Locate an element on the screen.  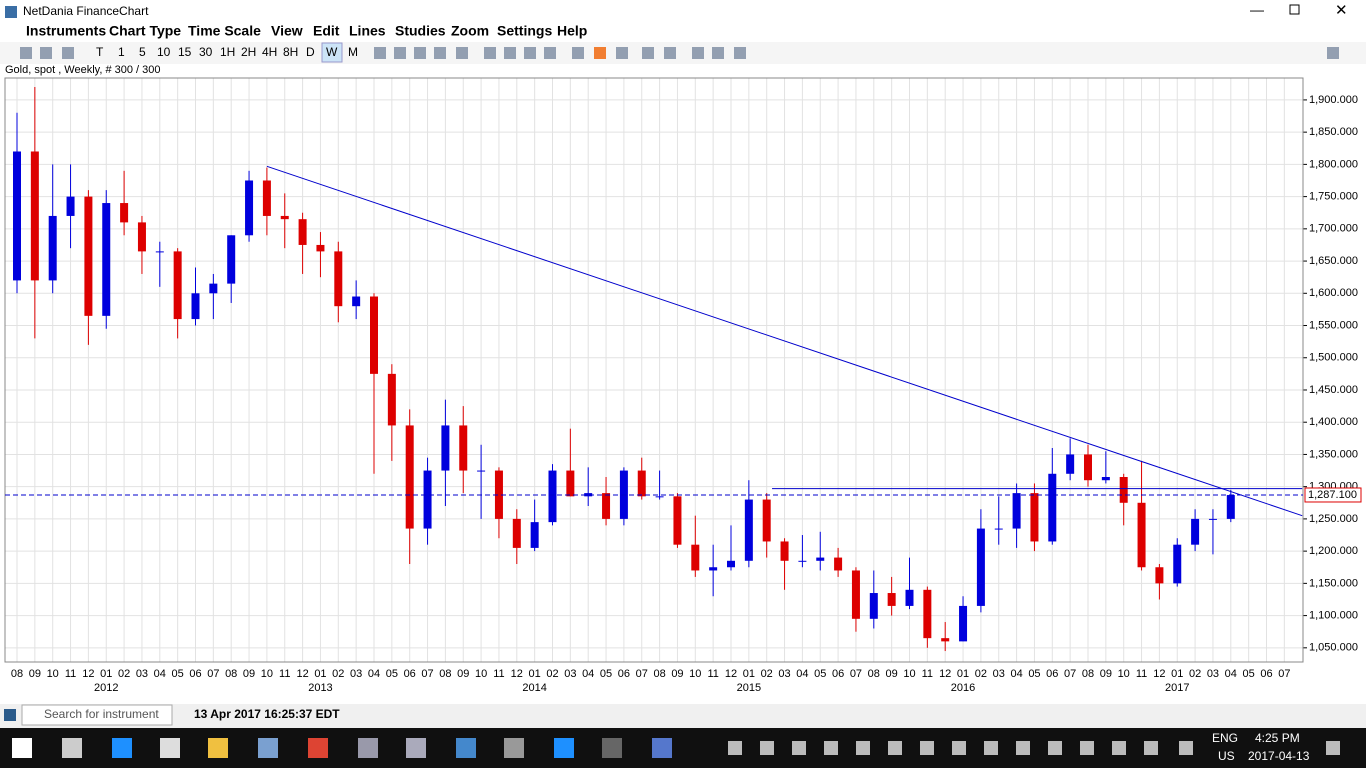
toolbar-button: T is located at coordinates (100, 52).